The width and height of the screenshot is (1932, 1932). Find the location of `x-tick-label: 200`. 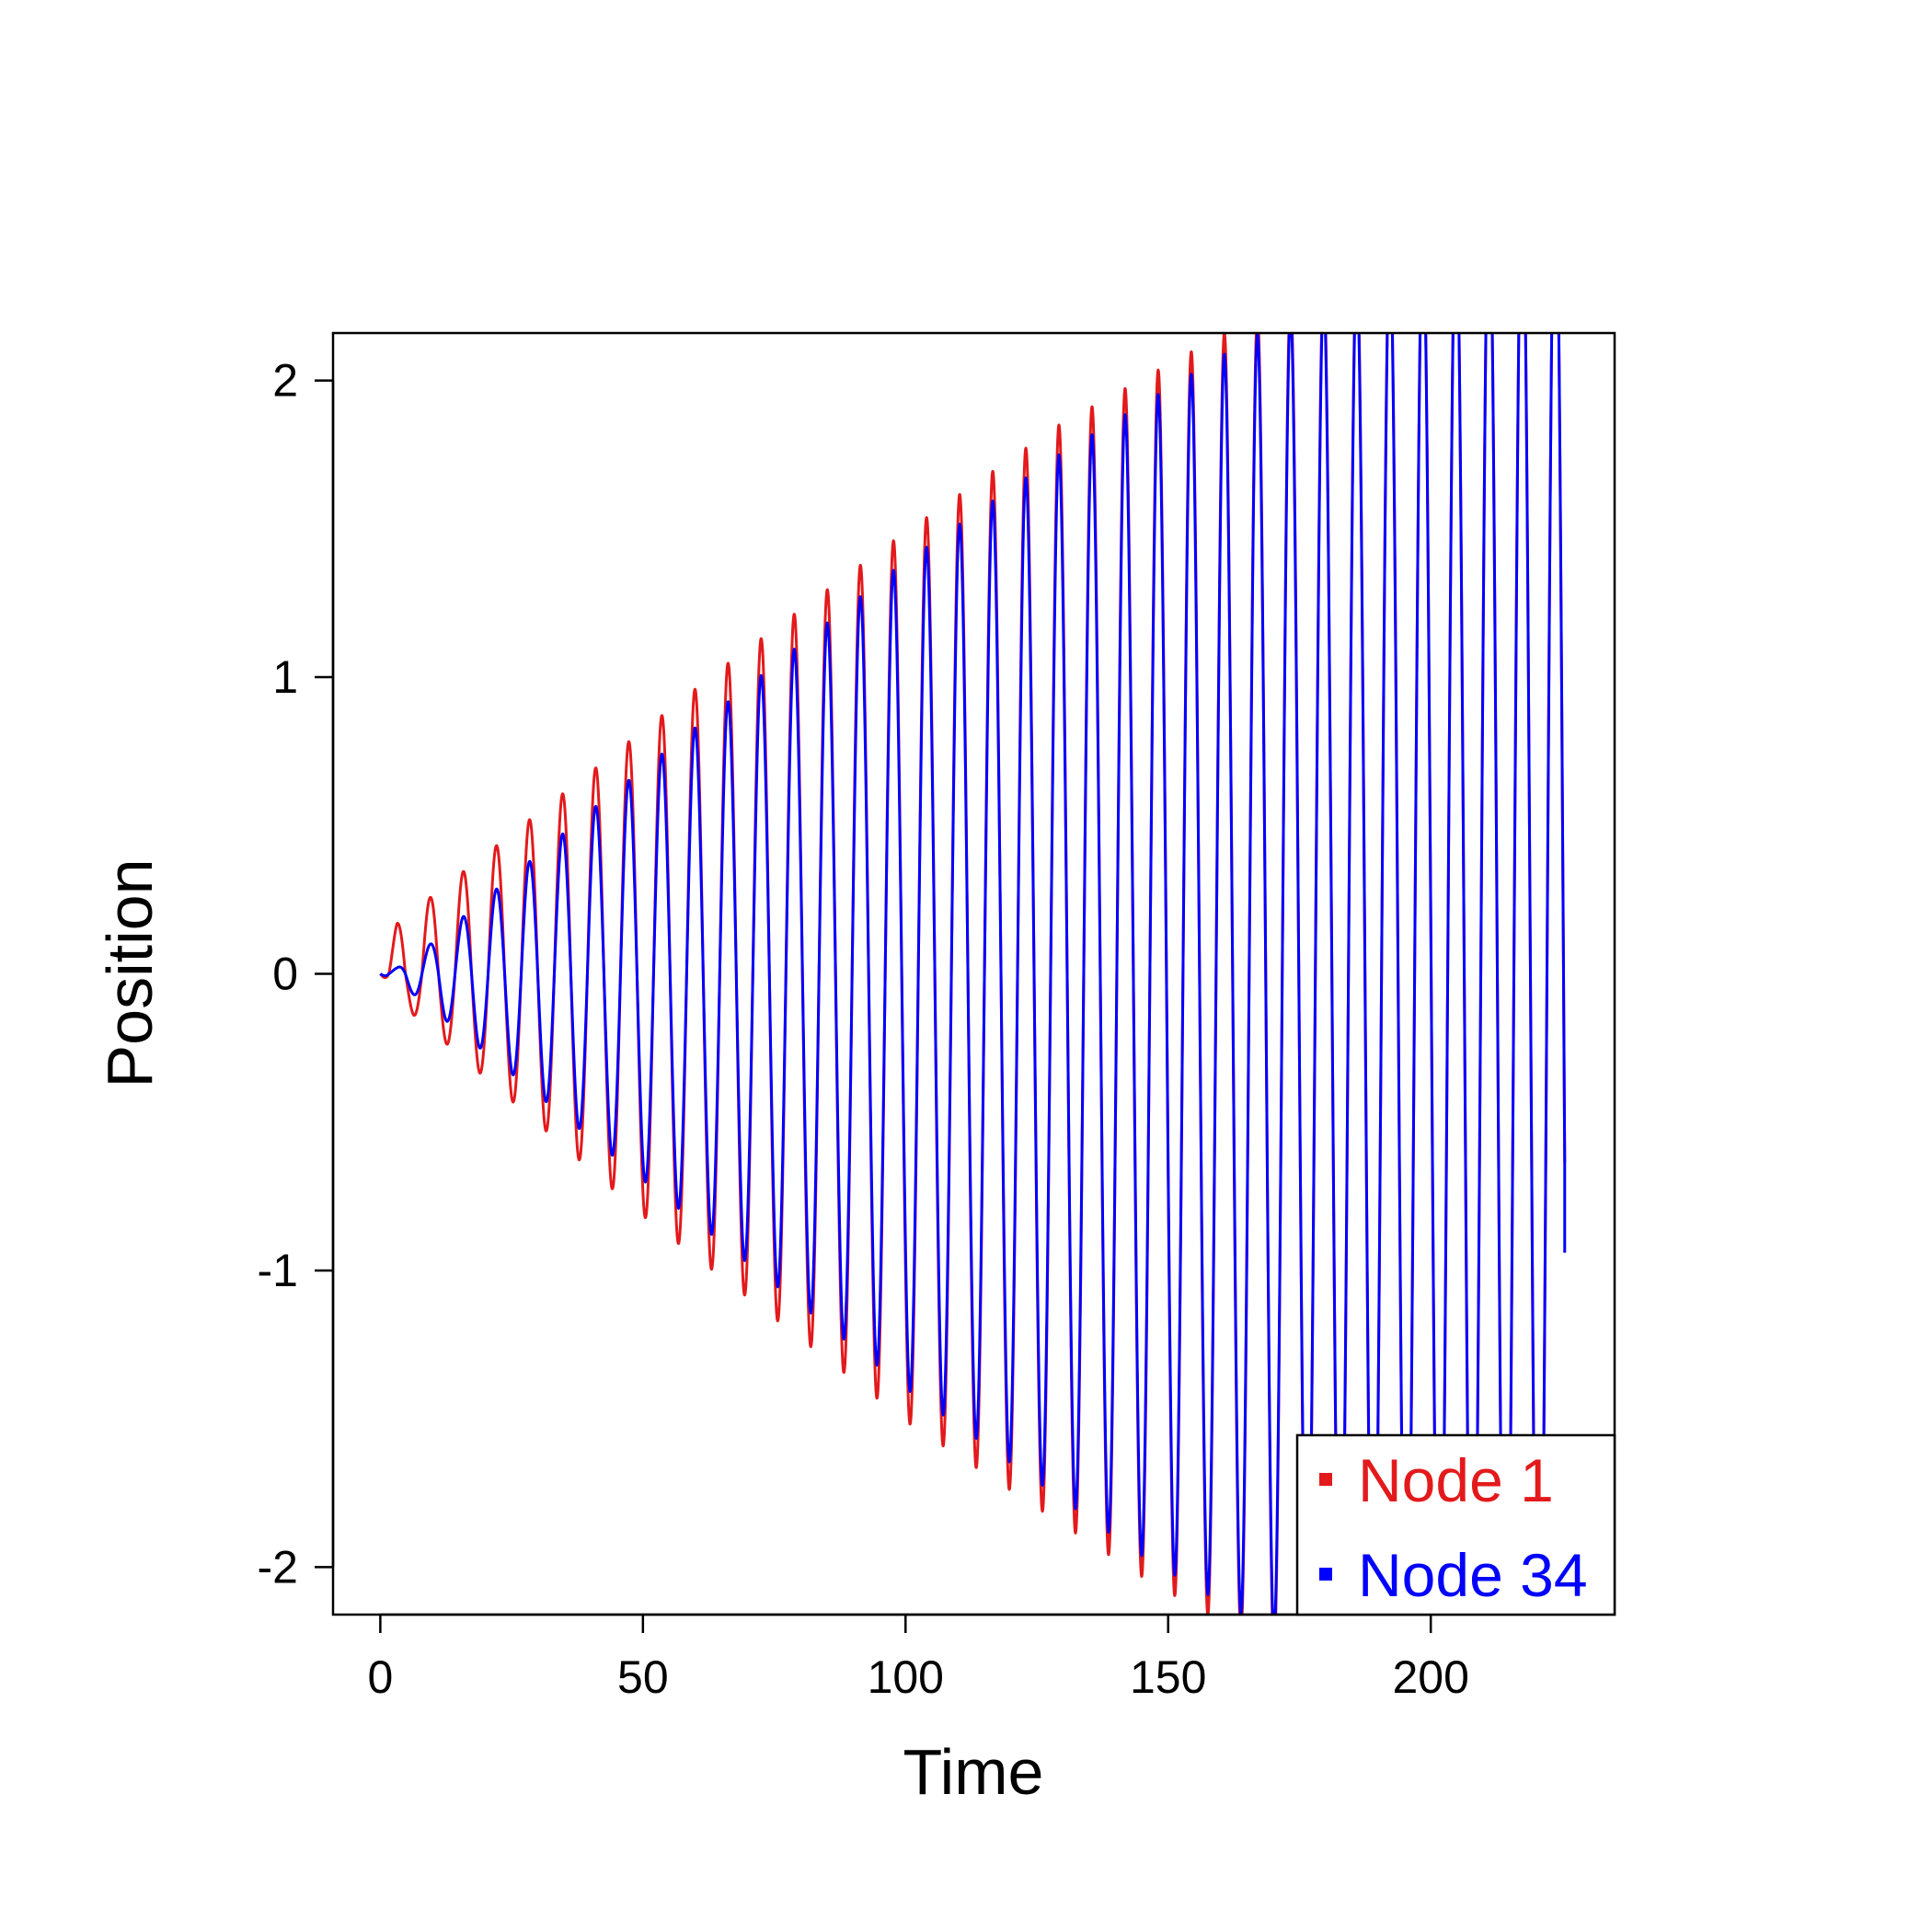

x-tick-label: 200 is located at coordinates (1430, 1677).